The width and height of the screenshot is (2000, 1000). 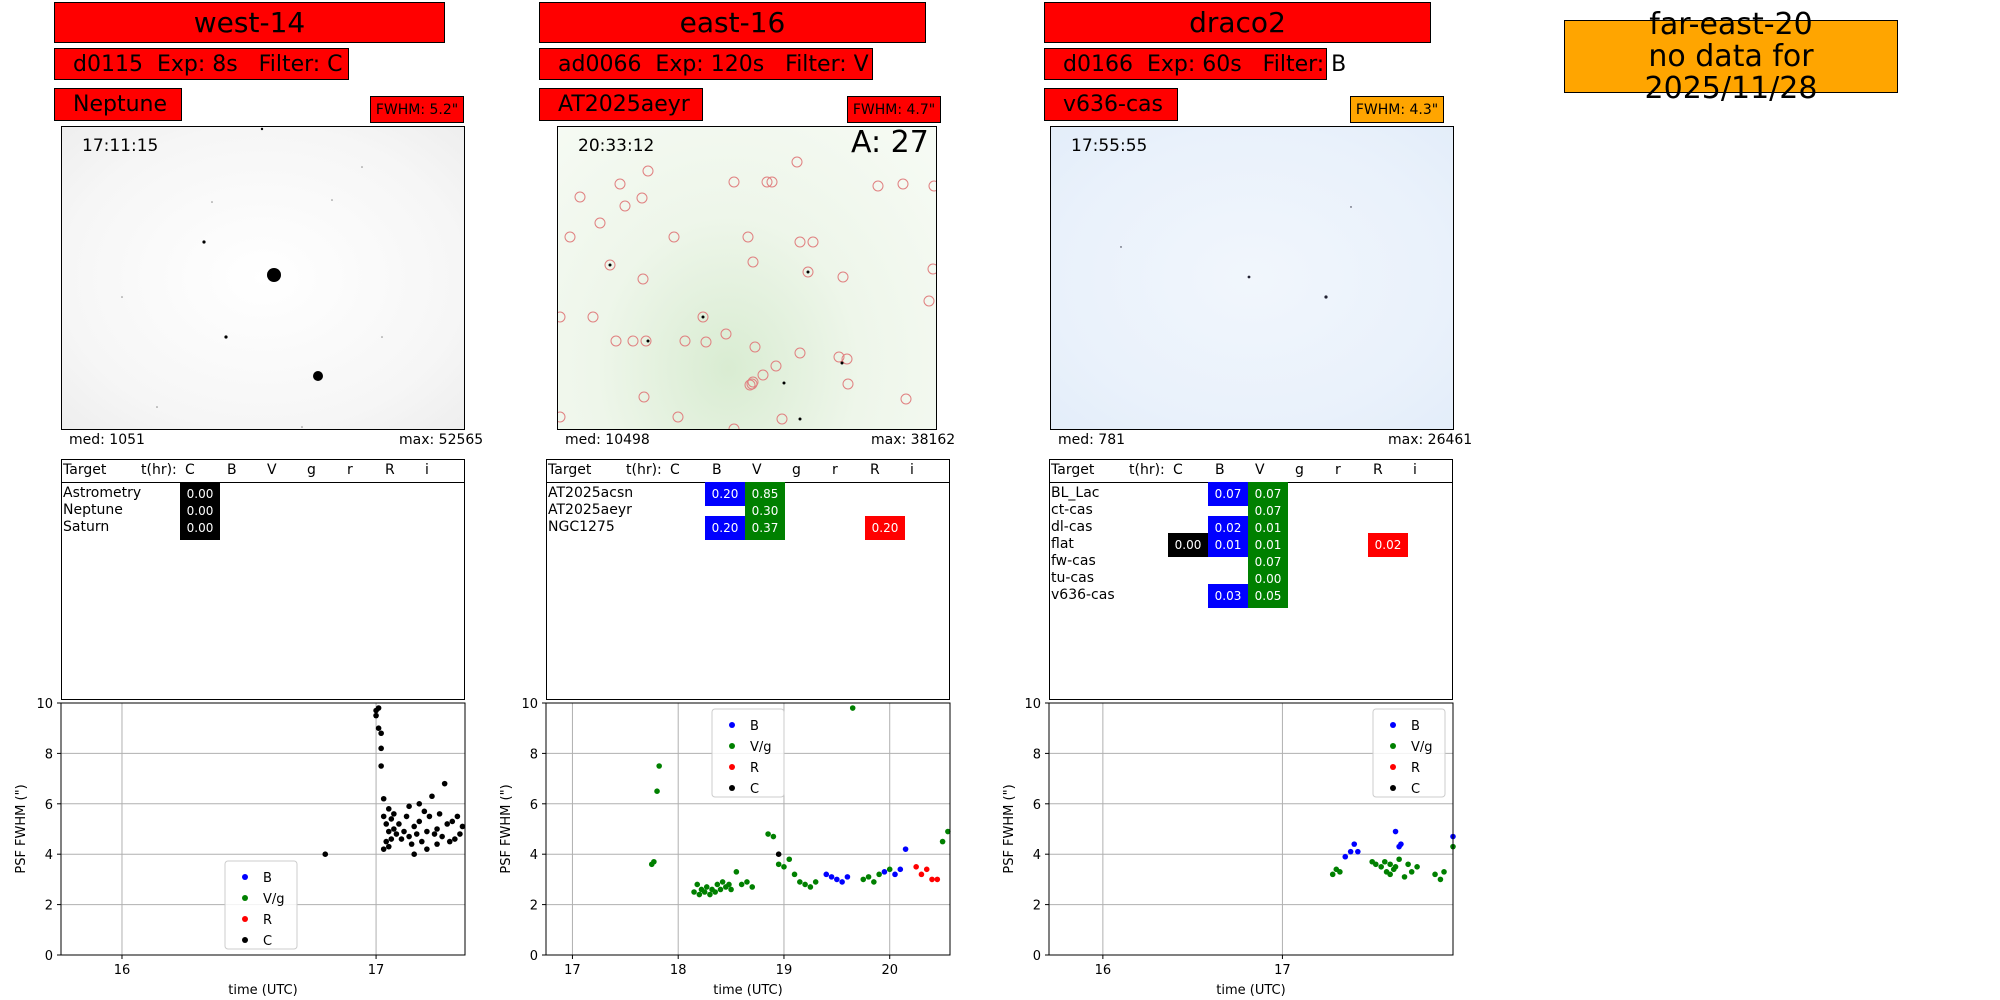 I want to click on legend-marker-R, so click(x=245, y=919).